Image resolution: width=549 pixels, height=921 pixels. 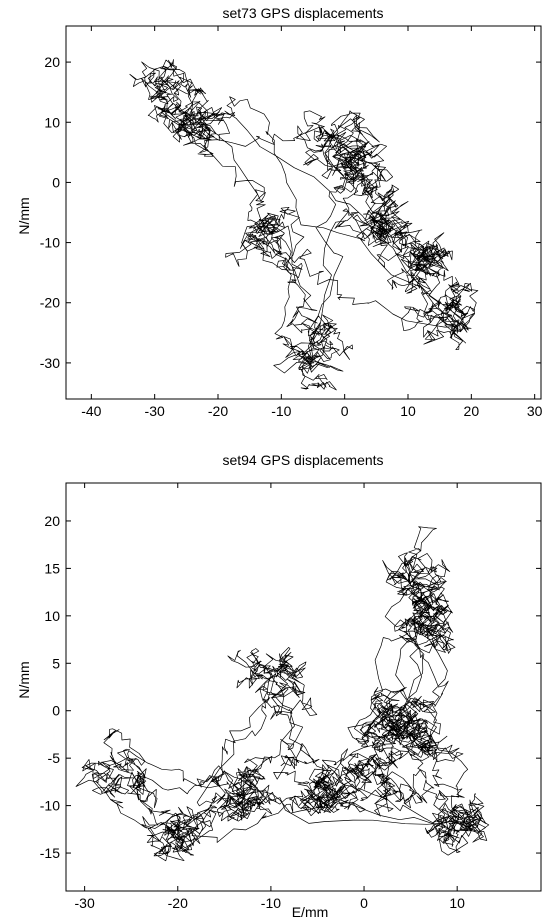 What do you see at coordinates (218, 411) in the screenshot?
I see `top-plot-xtick-label: -20` at bounding box center [218, 411].